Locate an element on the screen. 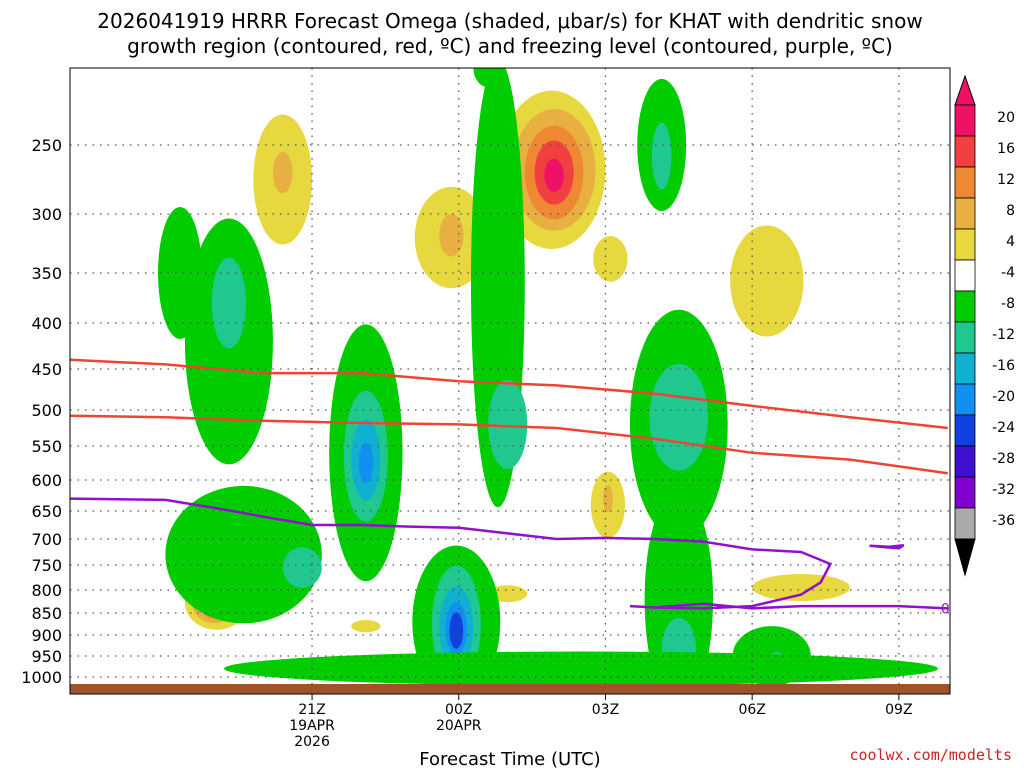 This screenshot has width=1024, height=768. y-tick-label-950: 950 is located at coordinates (46, 656).